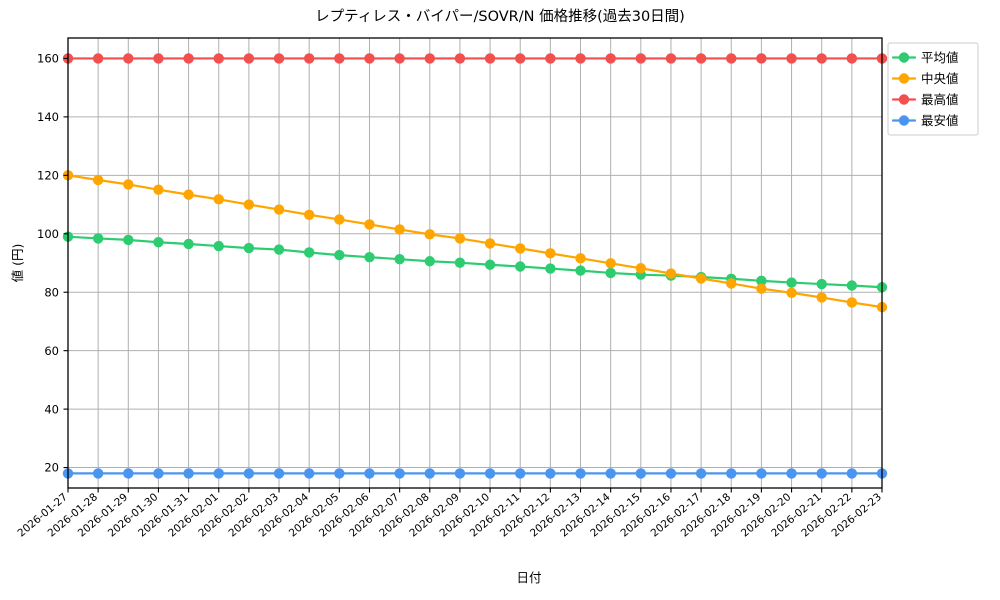 The image size is (1000, 600). What do you see at coordinates (48, 176) in the screenshot?
I see `y-tick-label: 120` at bounding box center [48, 176].